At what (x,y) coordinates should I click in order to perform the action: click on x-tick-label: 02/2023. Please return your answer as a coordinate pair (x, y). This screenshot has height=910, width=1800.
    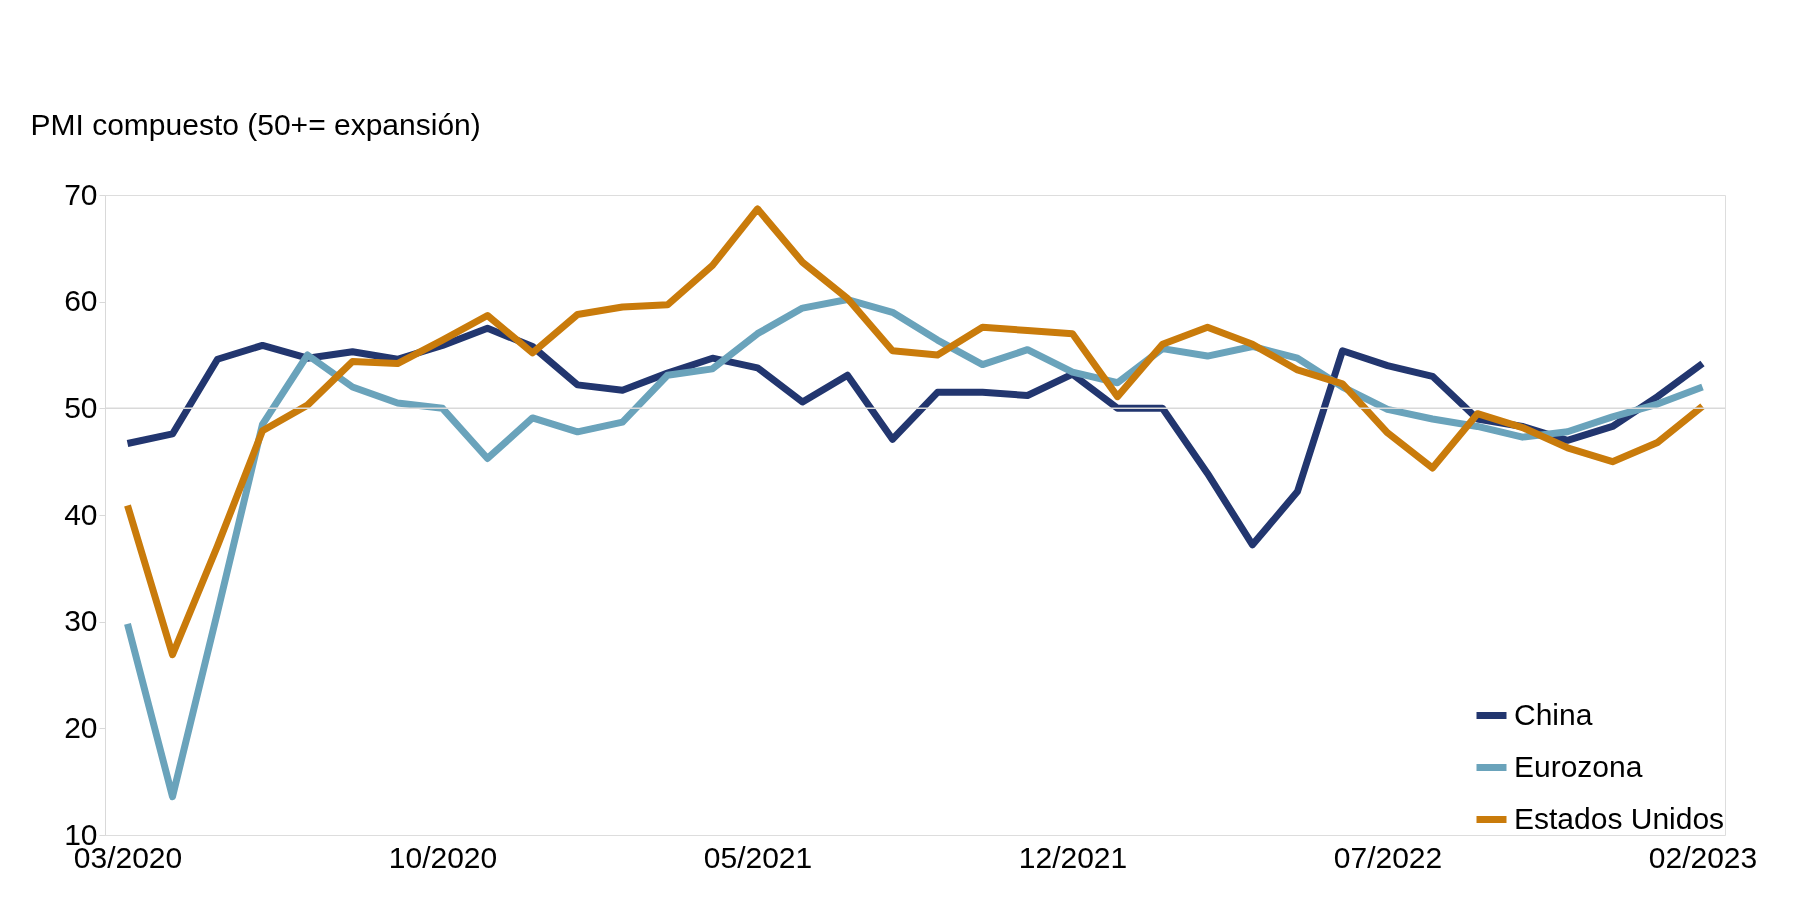
    Looking at the image, I should click on (1703, 857).